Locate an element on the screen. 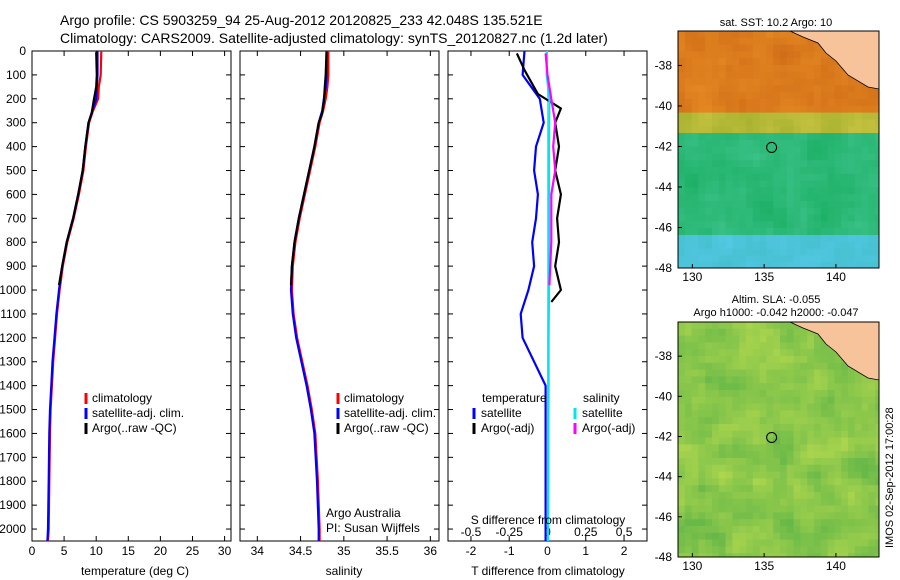 Image resolution: width=900 pixels, height=580 pixels. imos-timestamp: IMOS 02-Sep-2012 17:00:28 is located at coordinates (890, 477).